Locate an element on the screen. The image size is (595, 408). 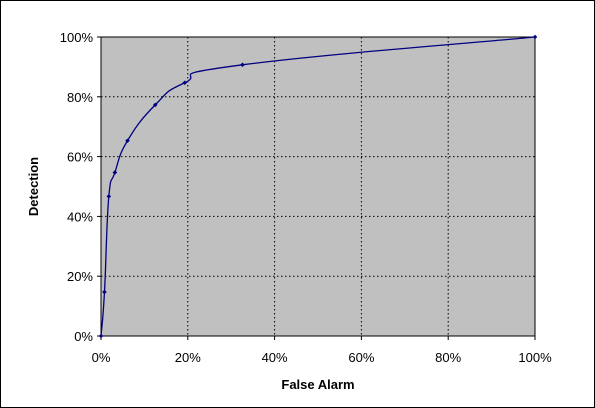
x-tick-label-3: 60% is located at coordinates (361, 357).